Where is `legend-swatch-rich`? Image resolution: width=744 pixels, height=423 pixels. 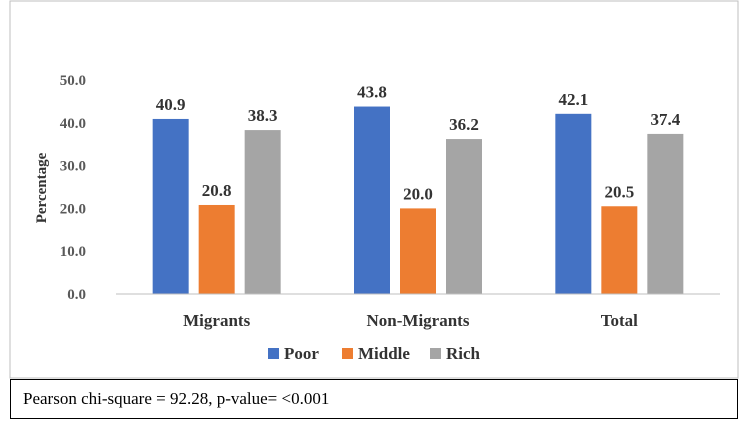
legend-swatch-rich is located at coordinates (435, 353).